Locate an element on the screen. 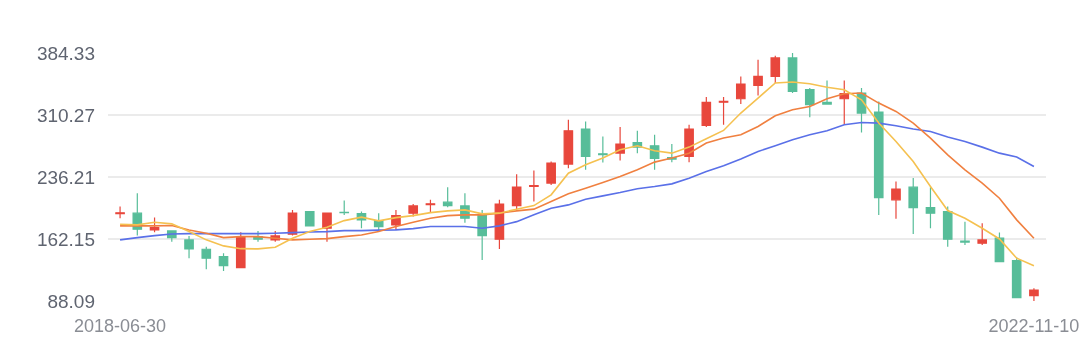 This screenshot has width=1080, height=354. x-tick-label: 2022-11-10 is located at coordinates (1034, 326).